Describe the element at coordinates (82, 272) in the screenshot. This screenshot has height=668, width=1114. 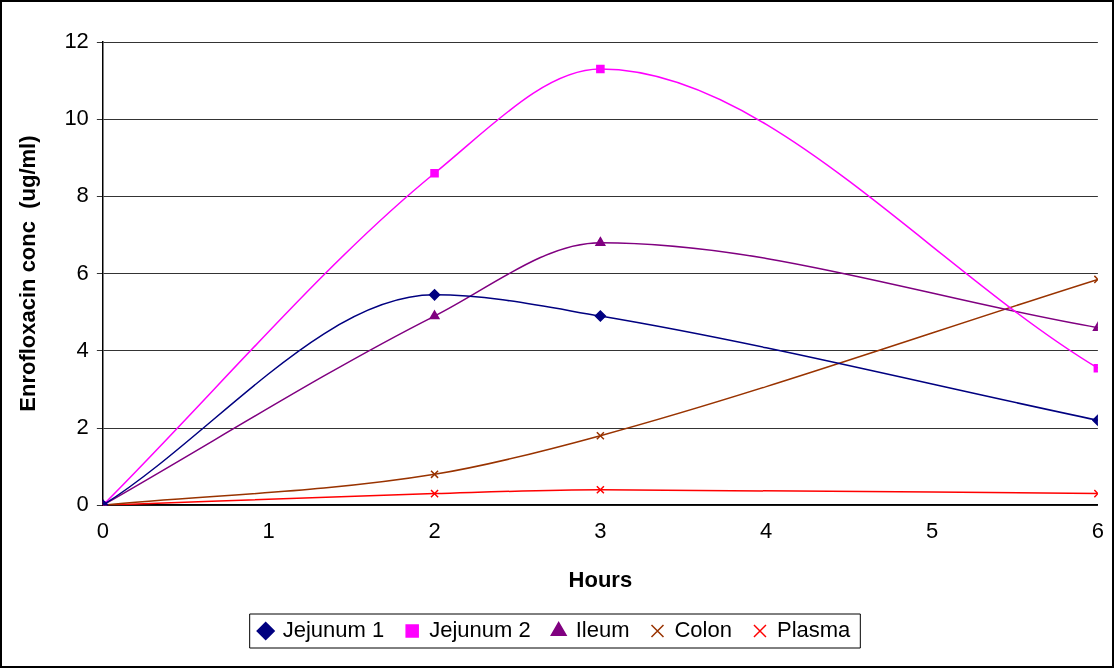
I see `y-tick-label: 6` at that location.